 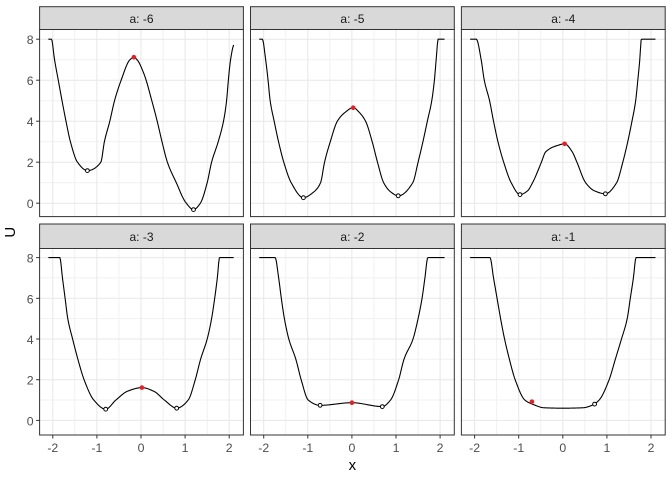 What do you see at coordinates (563, 19) in the screenshot?
I see `svg-text: a: -4` at bounding box center [563, 19].